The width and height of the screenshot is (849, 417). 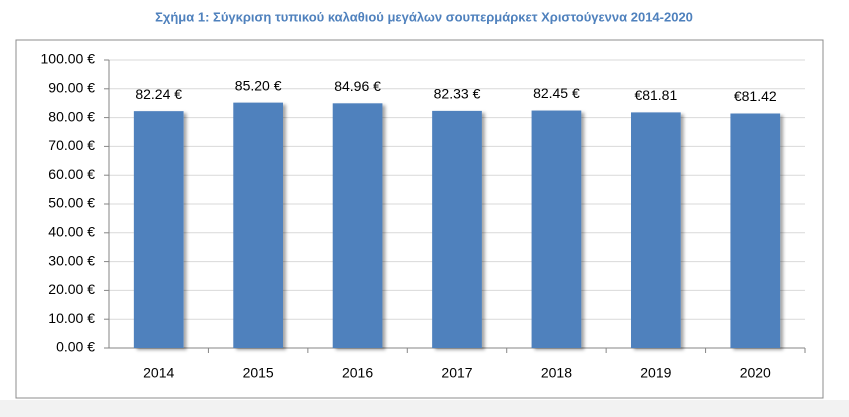 What do you see at coordinates (71, 174) in the screenshot?
I see `y-tick-label: 60.00 €` at bounding box center [71, 174].